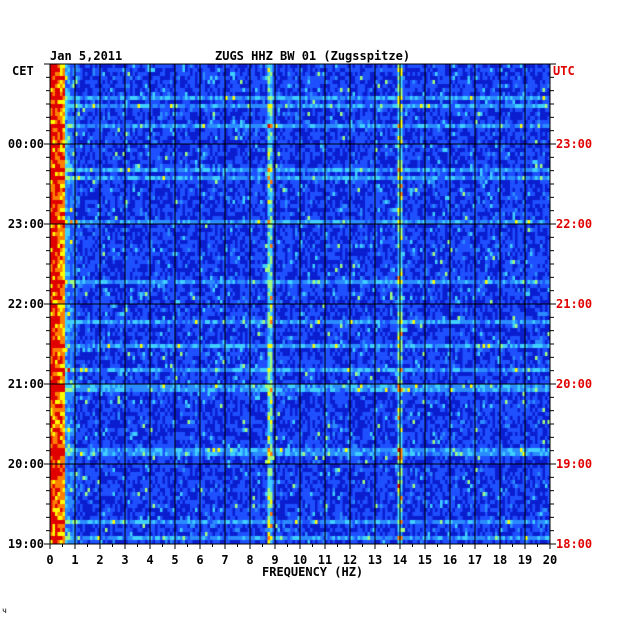  What do you see at coordinates (500, 560) in the screenshot?
I see `x-tick-label: 18` at bounding box center [500, 560].